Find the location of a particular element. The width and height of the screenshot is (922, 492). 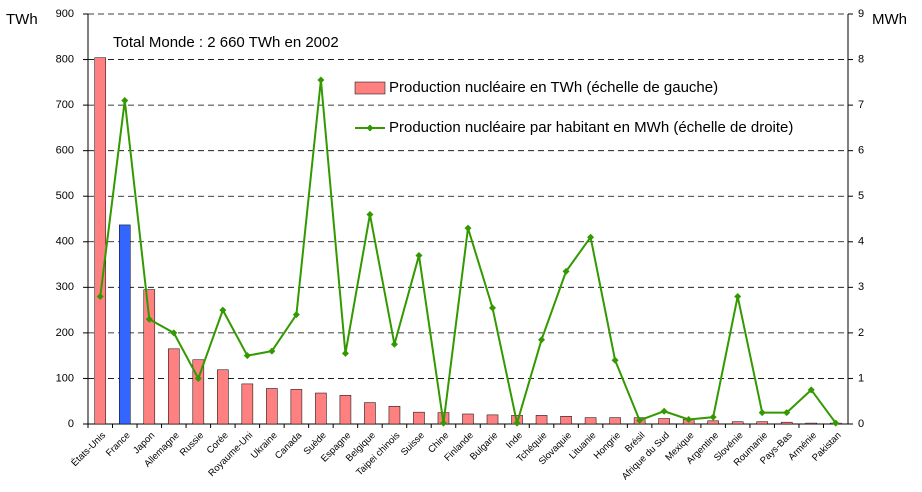

x-tick-label: France is located at coordinates (118, 444).